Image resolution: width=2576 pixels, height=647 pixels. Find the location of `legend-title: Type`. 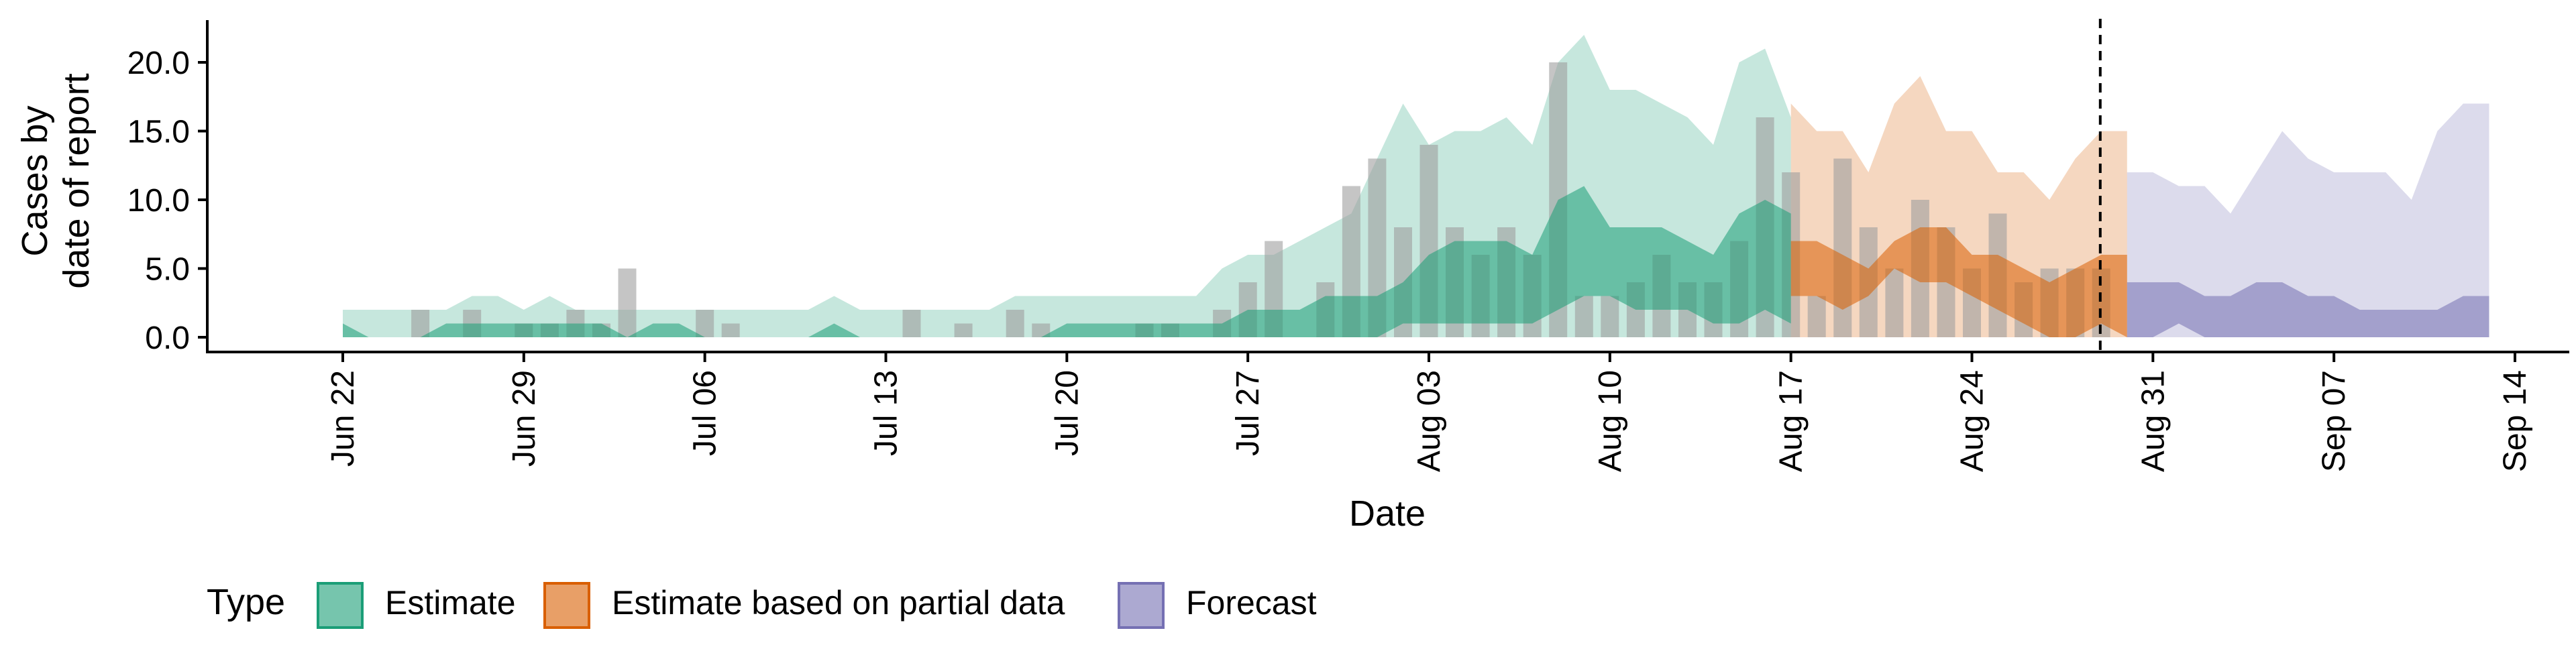

legend-title: Type is located at coordinates (246, 602).